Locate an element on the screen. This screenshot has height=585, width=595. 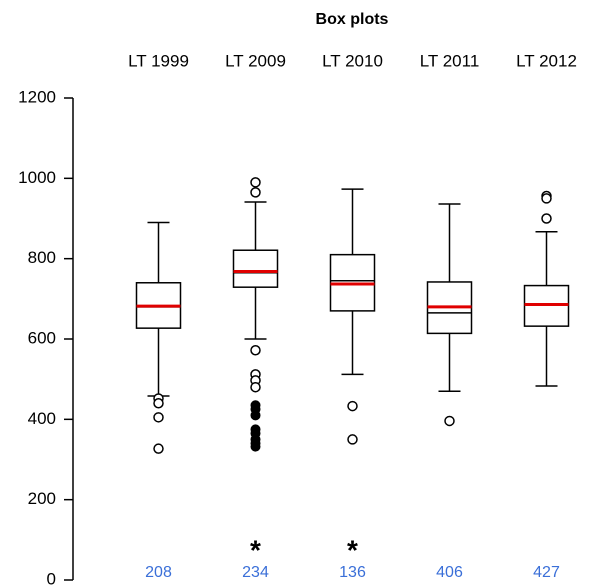
y-tick-label: 600 is located at coordinates (42, 337).